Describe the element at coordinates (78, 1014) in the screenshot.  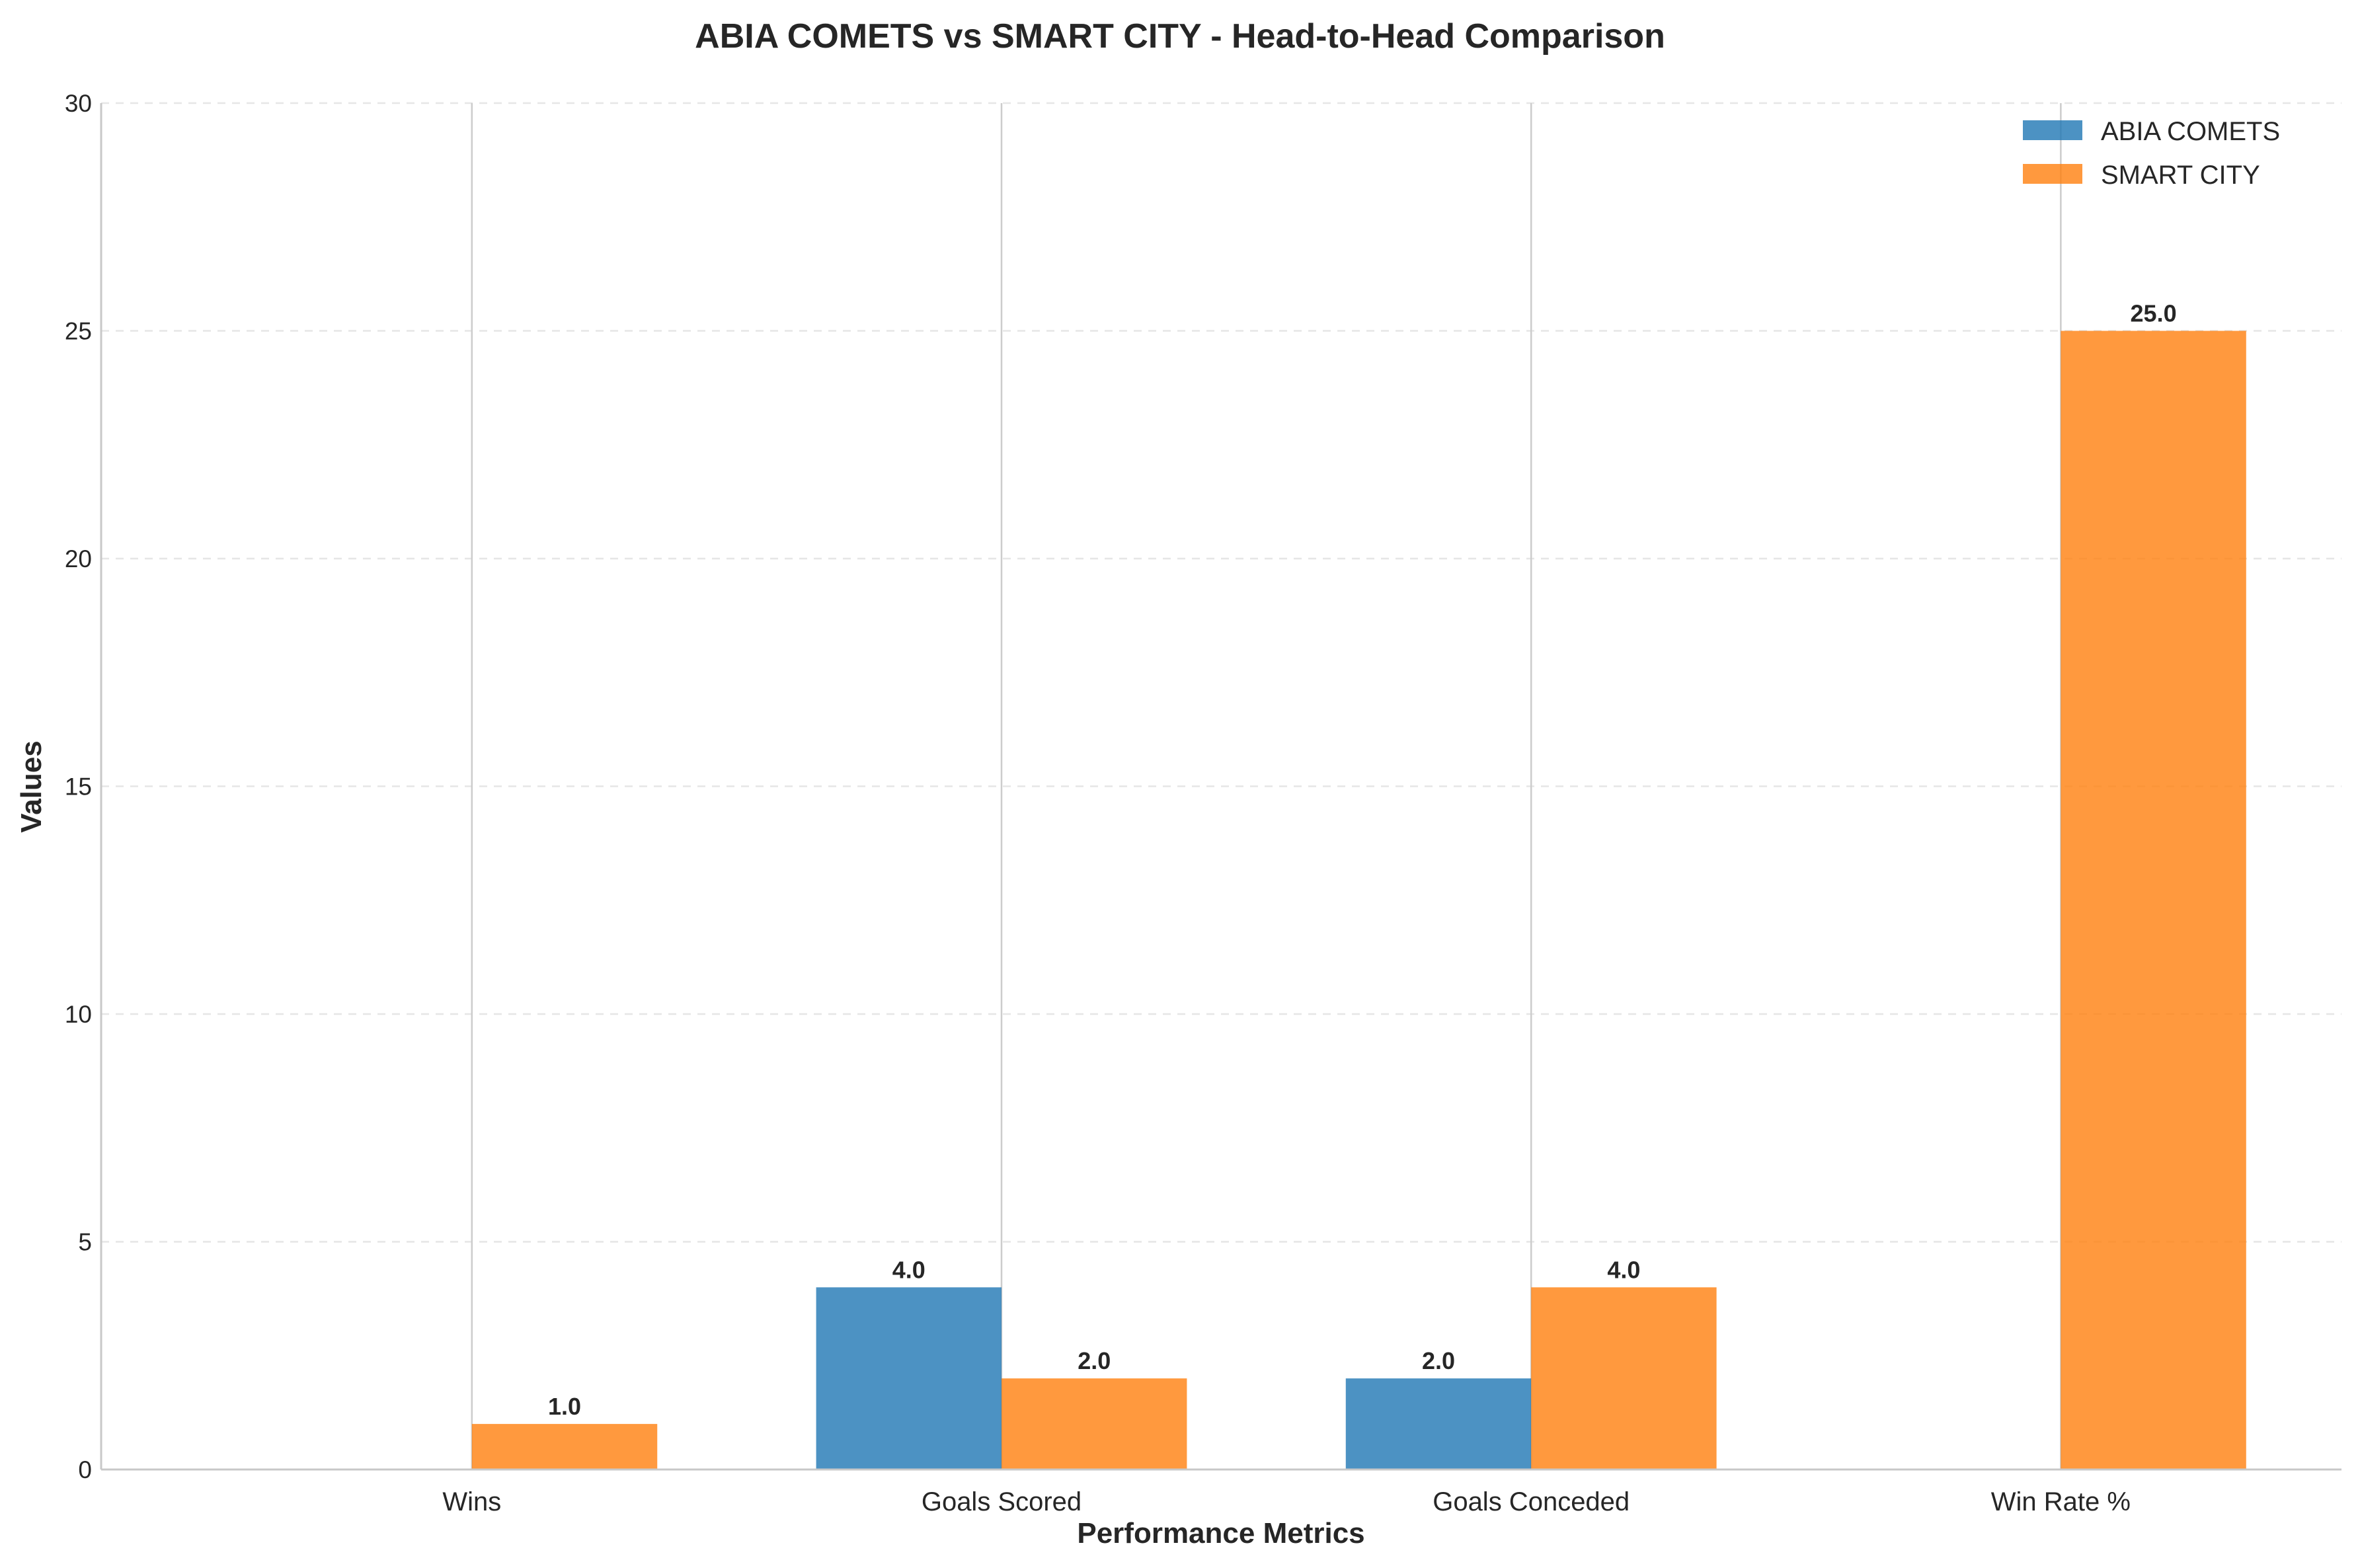
I see `y-tick-label: 10` at that location.